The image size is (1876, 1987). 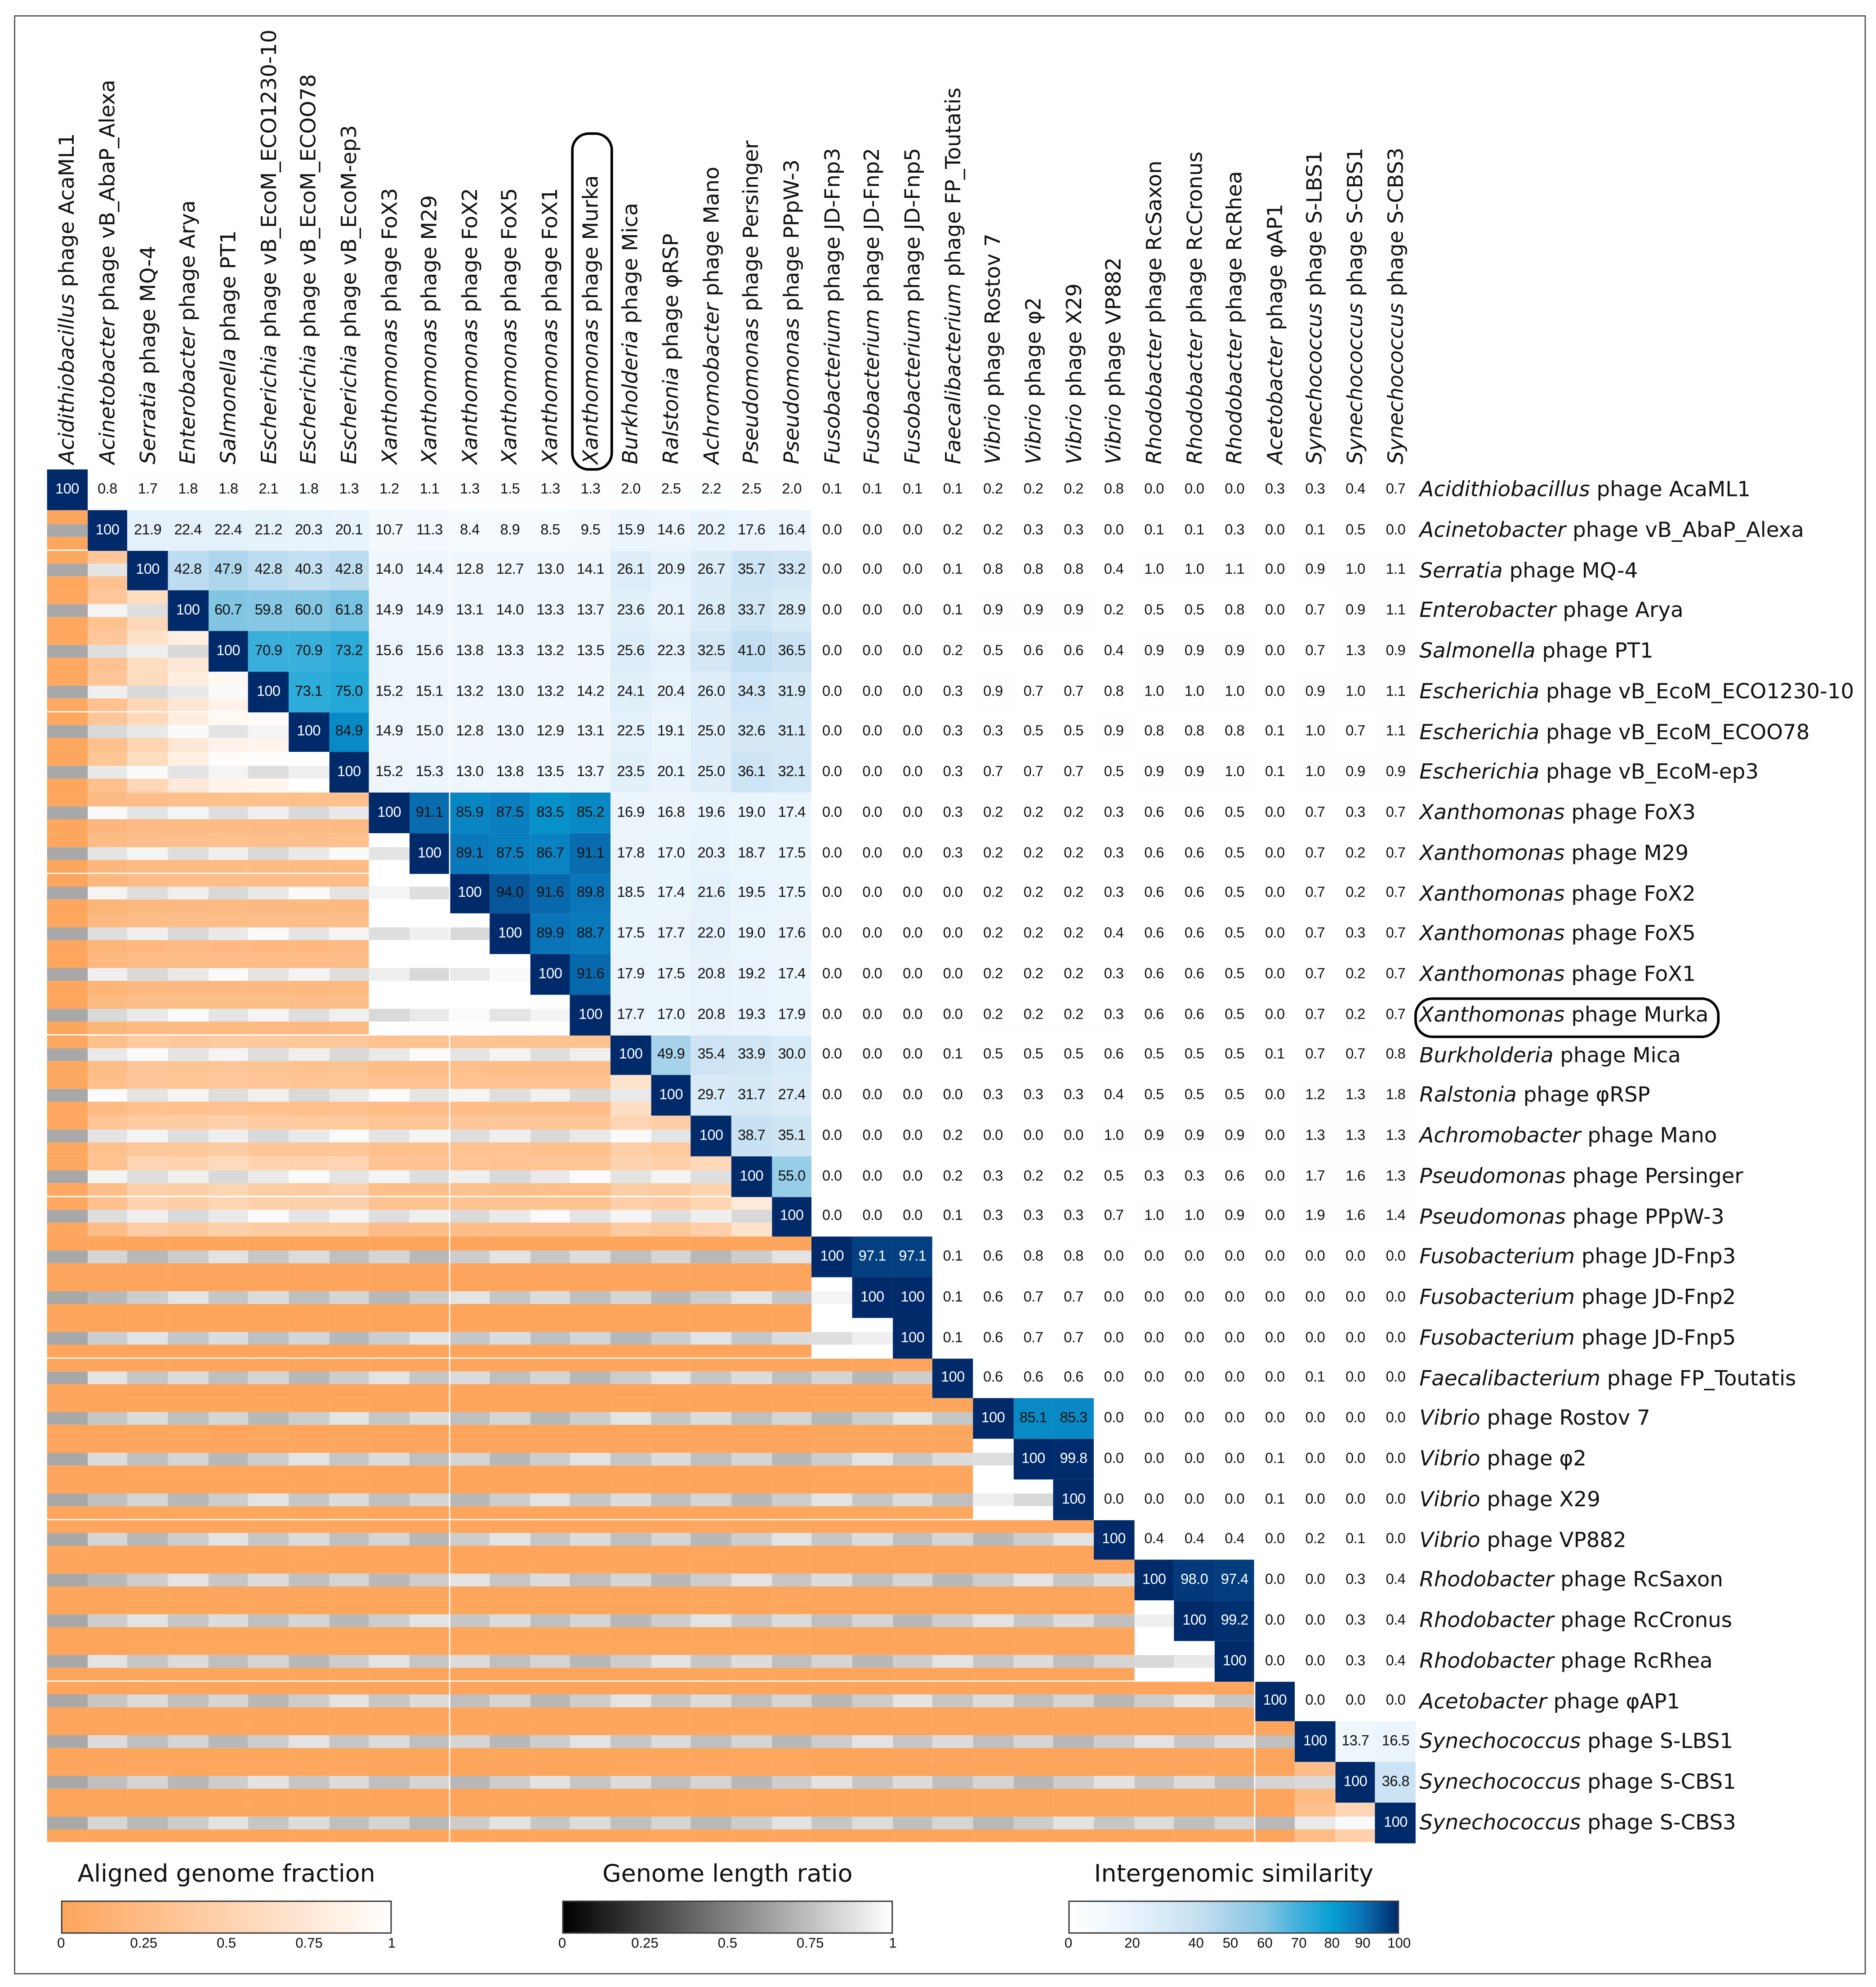 I want to click on similarity-value: 0.1, so click(x=953, y=570).